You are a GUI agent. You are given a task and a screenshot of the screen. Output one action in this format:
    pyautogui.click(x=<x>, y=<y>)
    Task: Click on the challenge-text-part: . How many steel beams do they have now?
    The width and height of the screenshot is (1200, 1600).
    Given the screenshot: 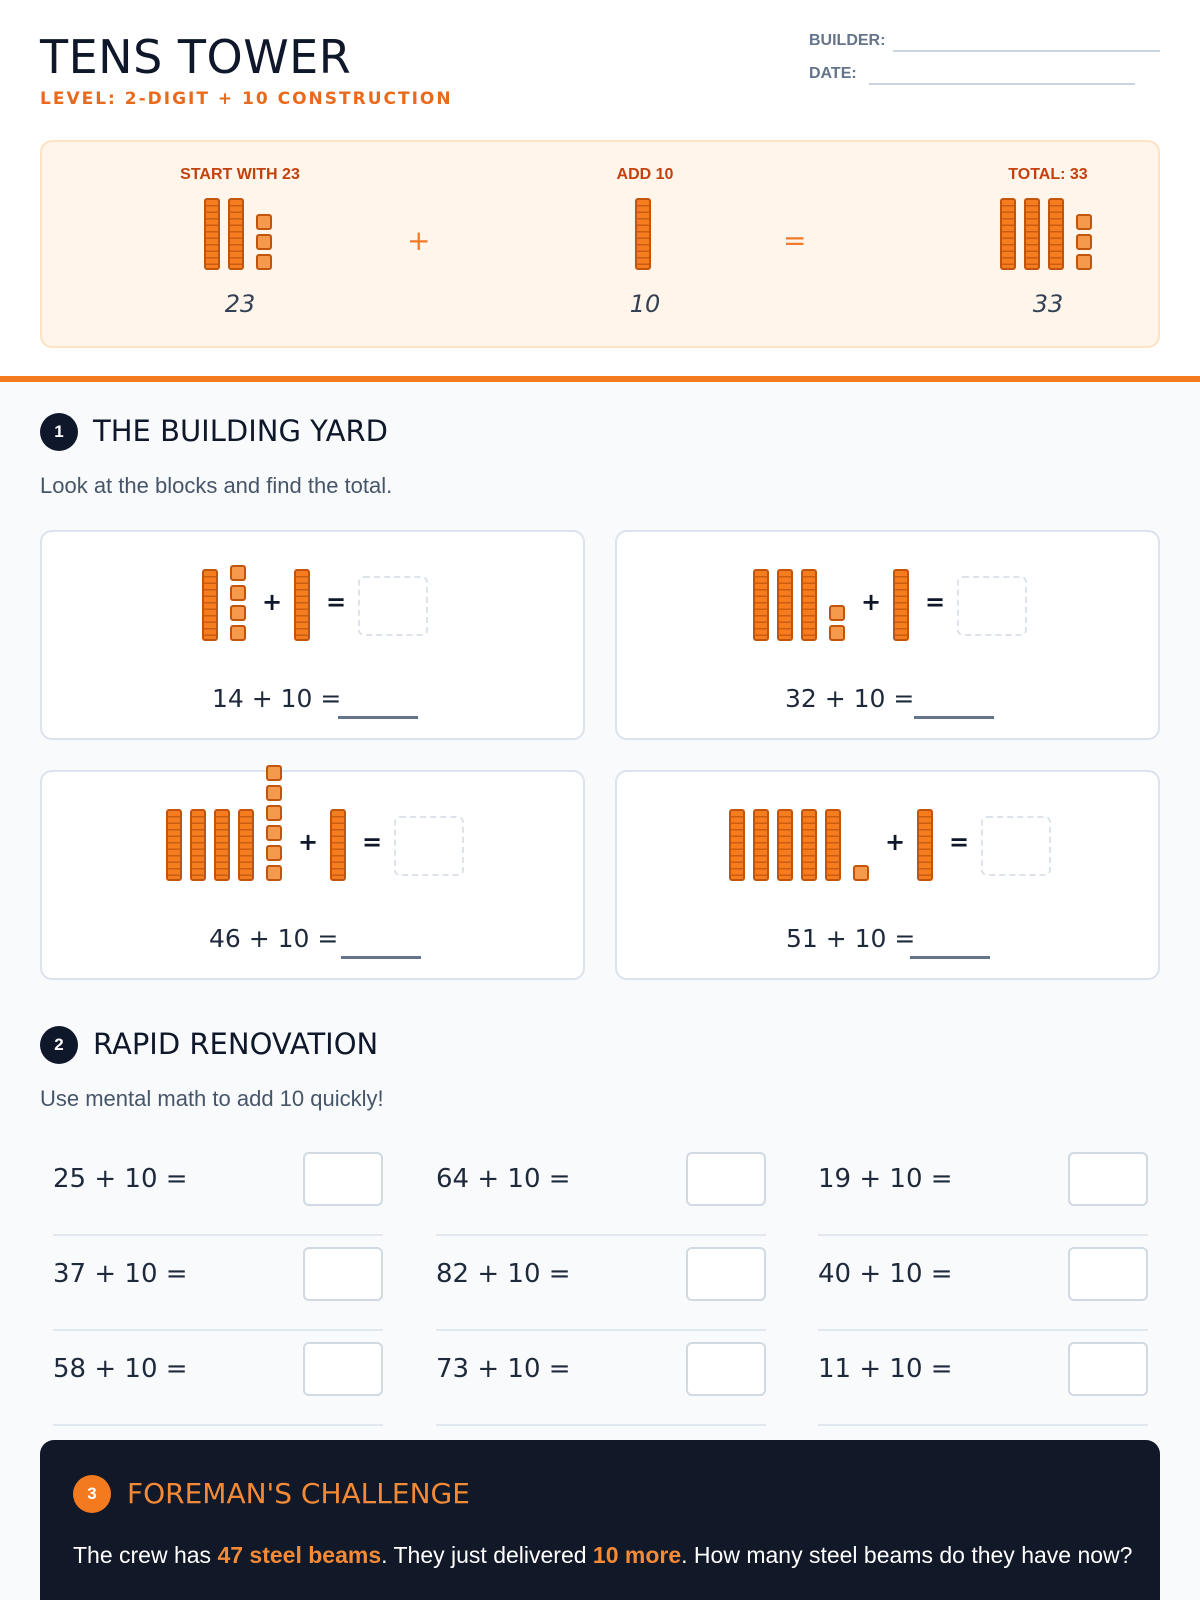 What is the action you would take?
    pyautogui.click(x=907, y=1555)
    